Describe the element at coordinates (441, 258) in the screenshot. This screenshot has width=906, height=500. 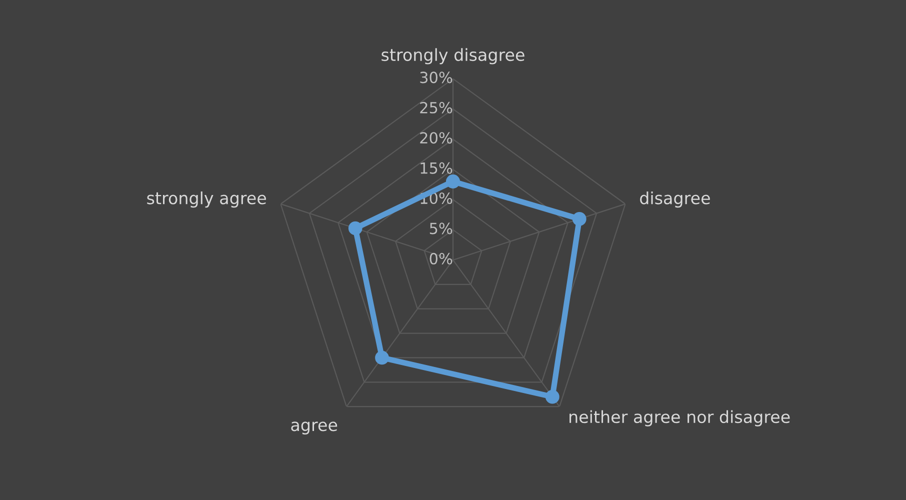
I see `y-tick-label: 0%` at that location.